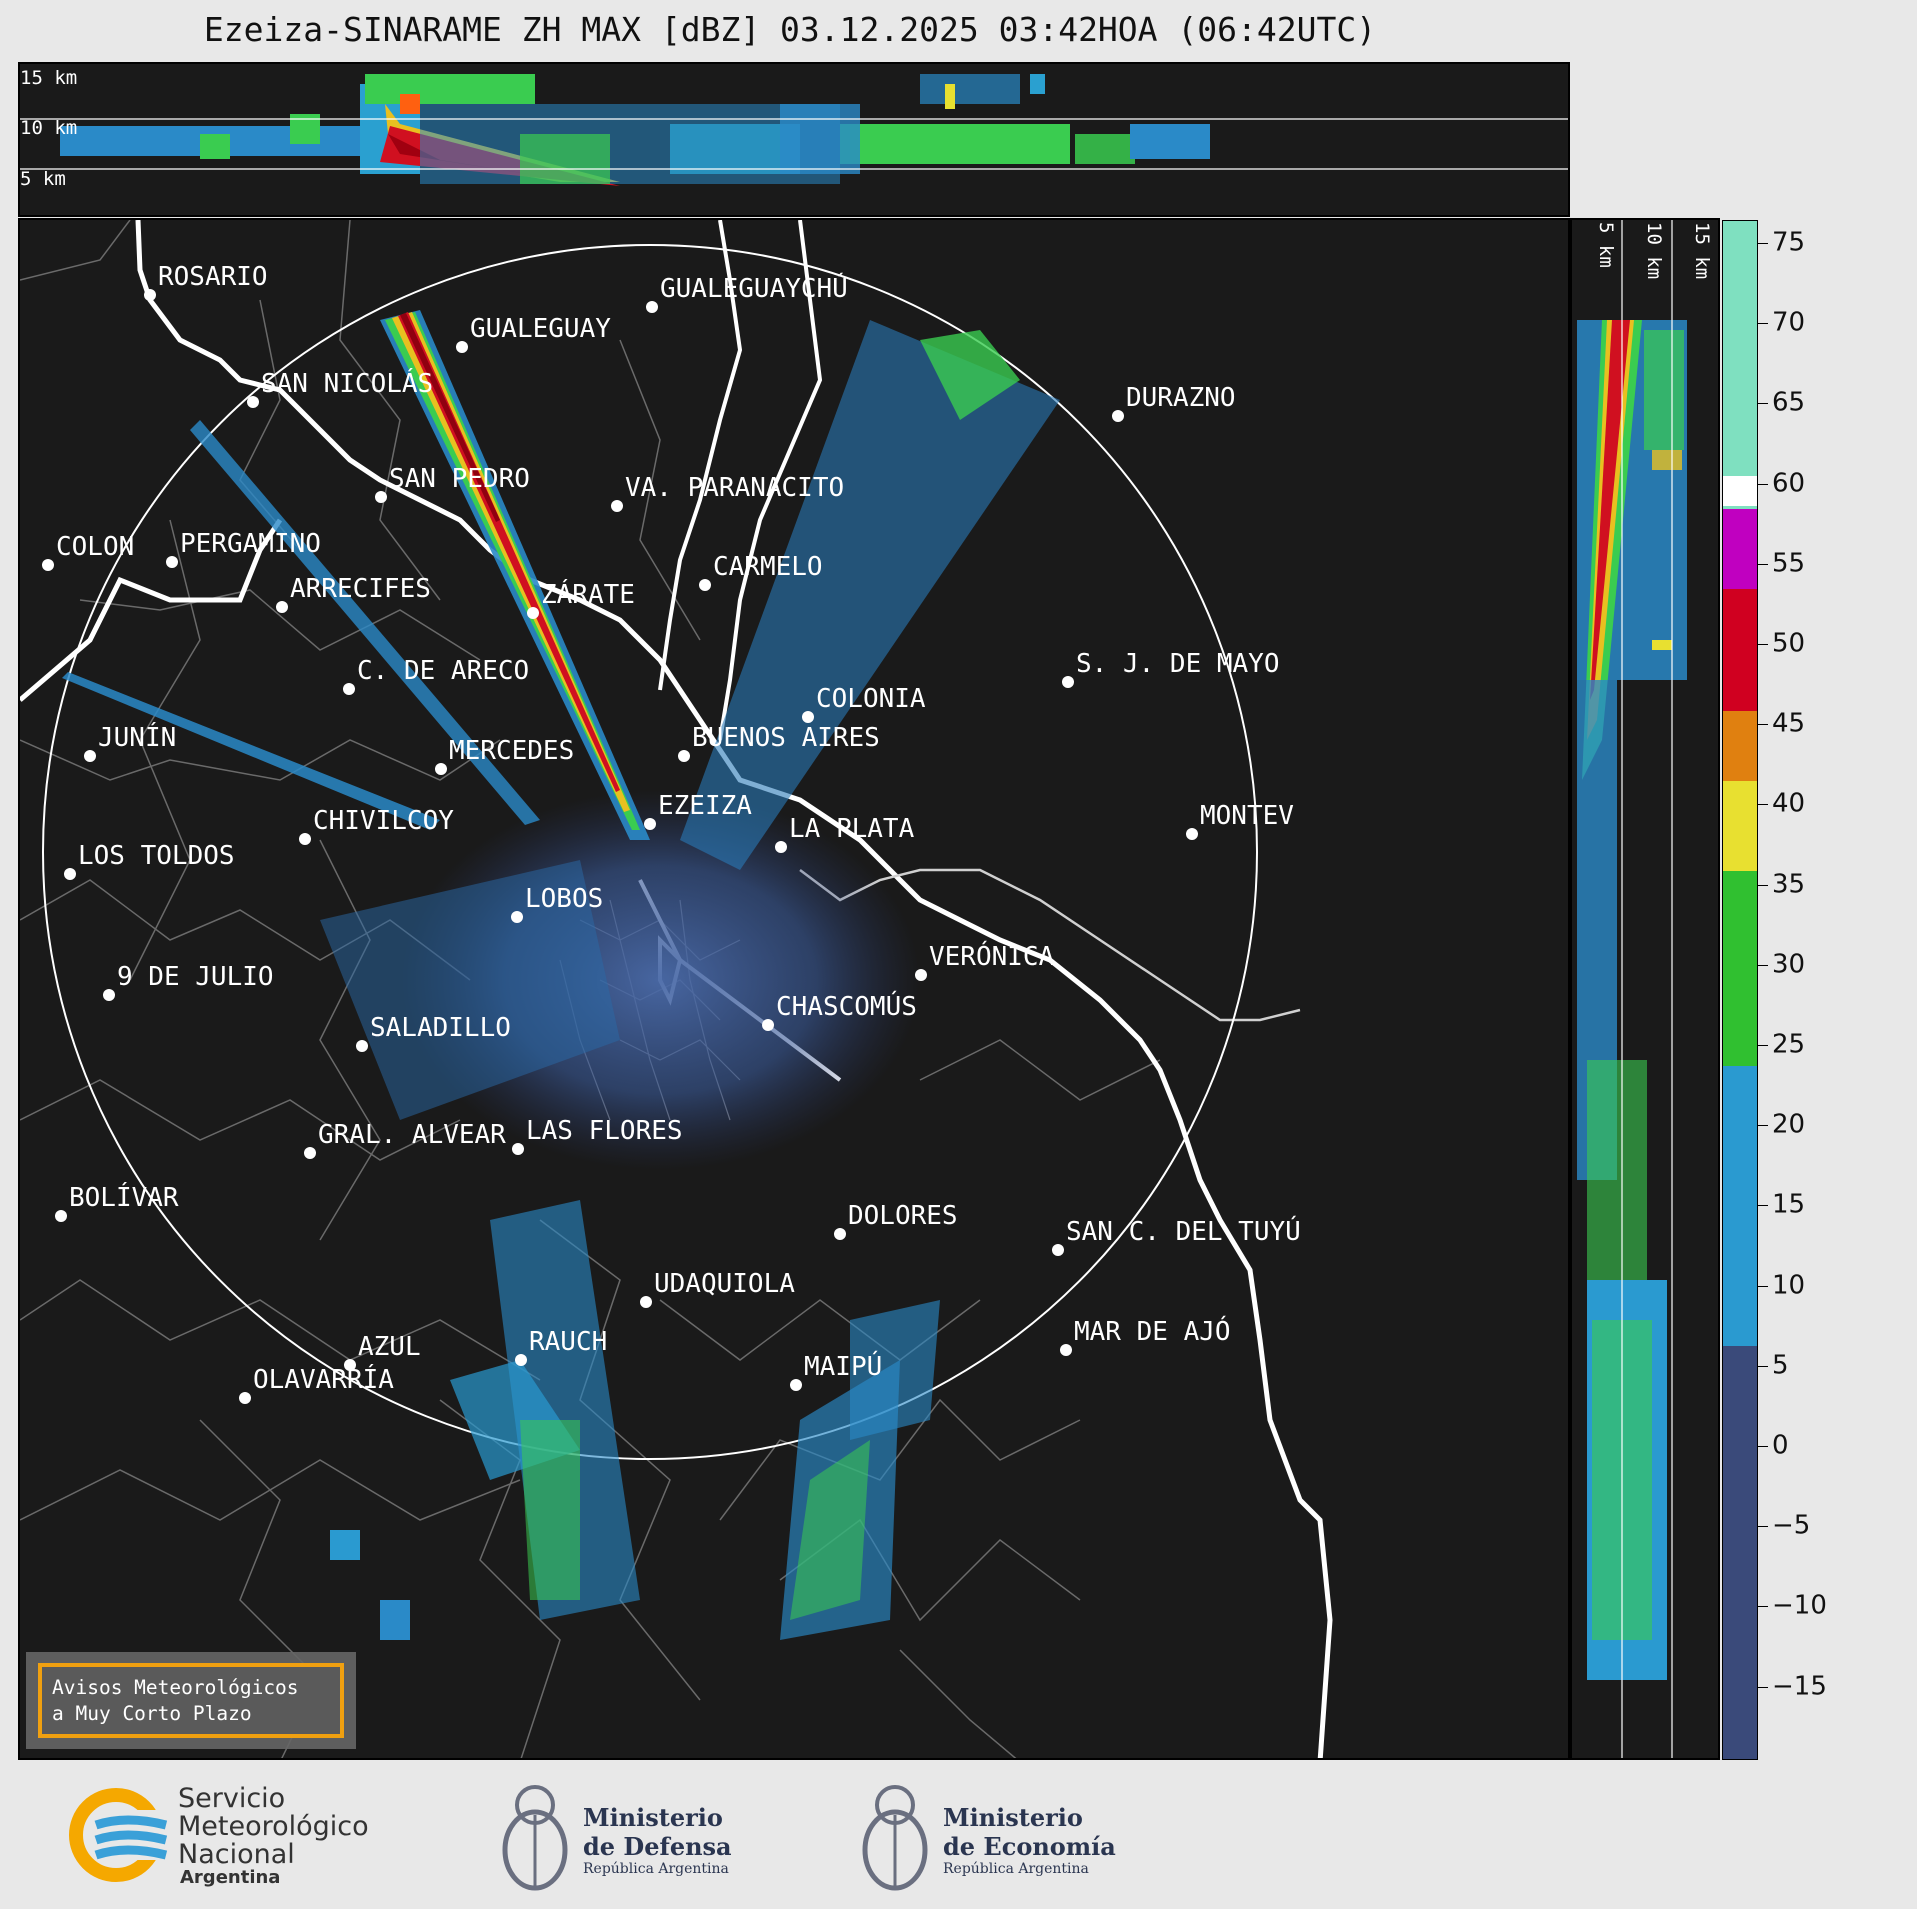 Image resolution: width=1917 pixels, height=1909 pixels. Describe the element at coordinates (864, 703) in the screenshot. I see `city-colonia: COLONIA` at that location.